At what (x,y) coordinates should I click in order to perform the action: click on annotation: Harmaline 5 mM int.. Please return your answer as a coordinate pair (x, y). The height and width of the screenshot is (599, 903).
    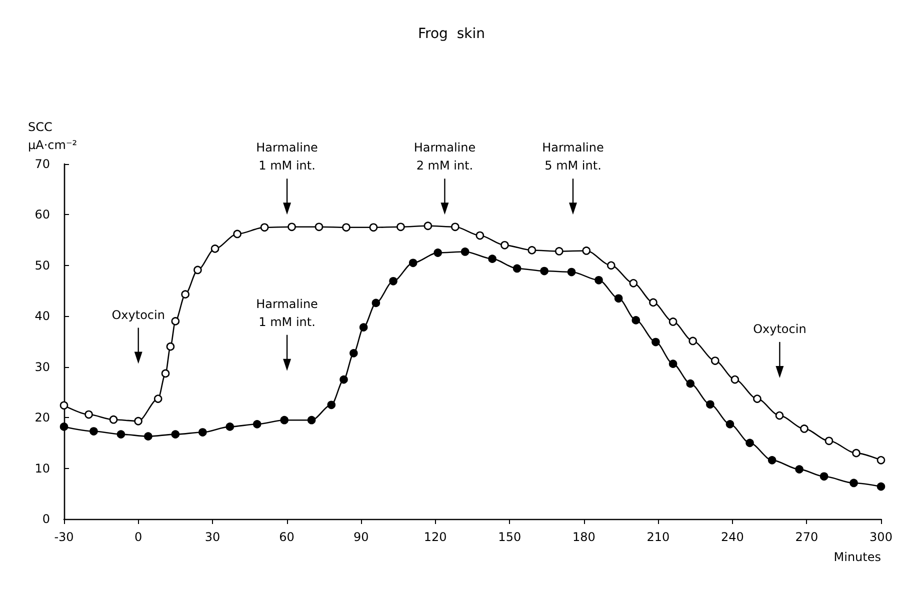
    Looking at the image, I should click on (573, 156).